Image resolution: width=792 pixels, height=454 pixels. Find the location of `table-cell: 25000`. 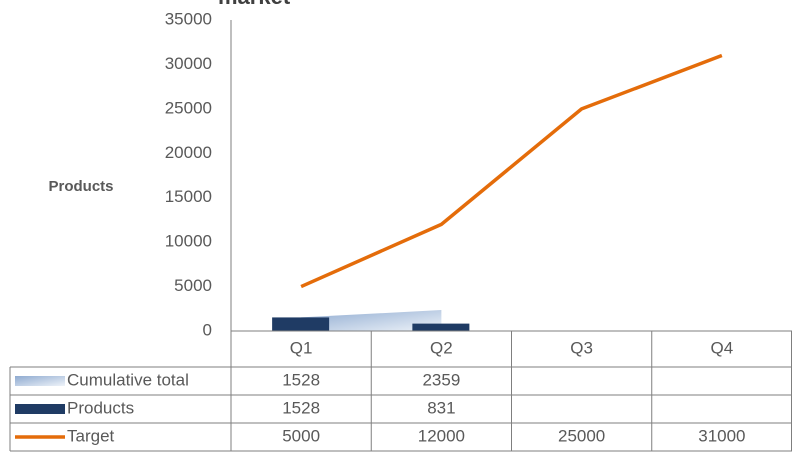

table-cell: 25000 is located at coordinates (581, 435).